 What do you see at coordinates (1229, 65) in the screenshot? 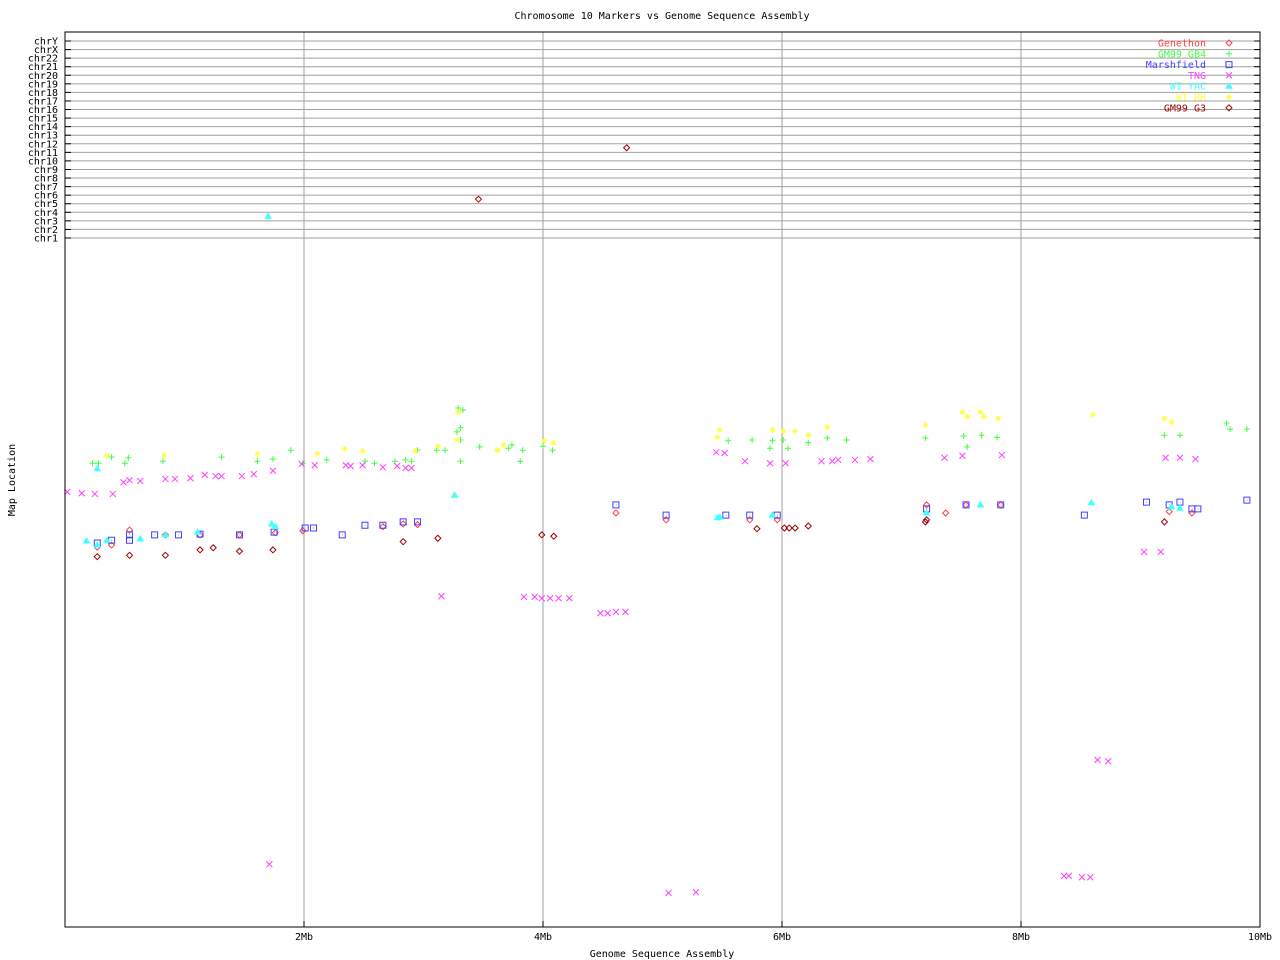
I see `legend-marker-marshfield` at bounding box center [1229, 65].